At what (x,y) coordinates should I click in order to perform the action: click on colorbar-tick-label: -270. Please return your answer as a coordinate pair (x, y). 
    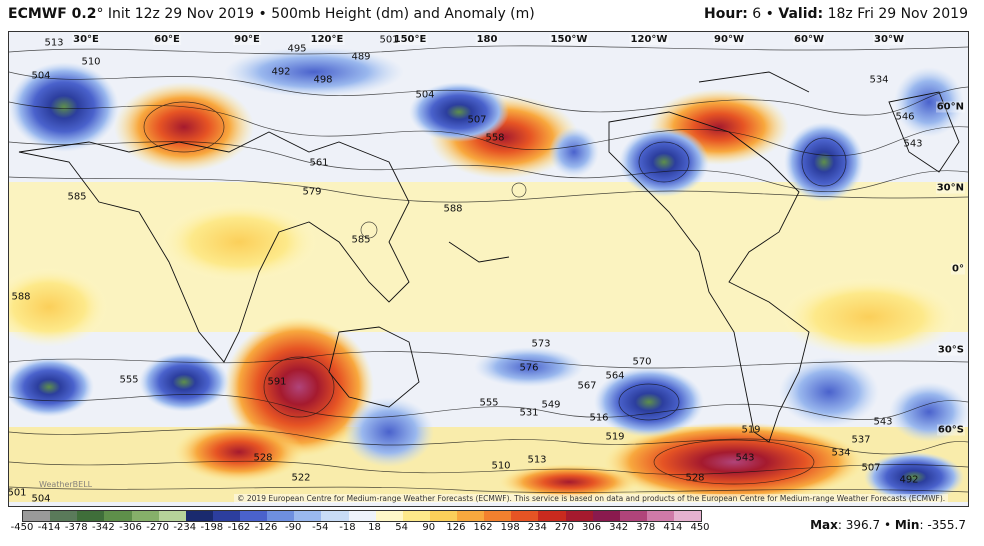
    Looking at the image, I should click on (157, 527).